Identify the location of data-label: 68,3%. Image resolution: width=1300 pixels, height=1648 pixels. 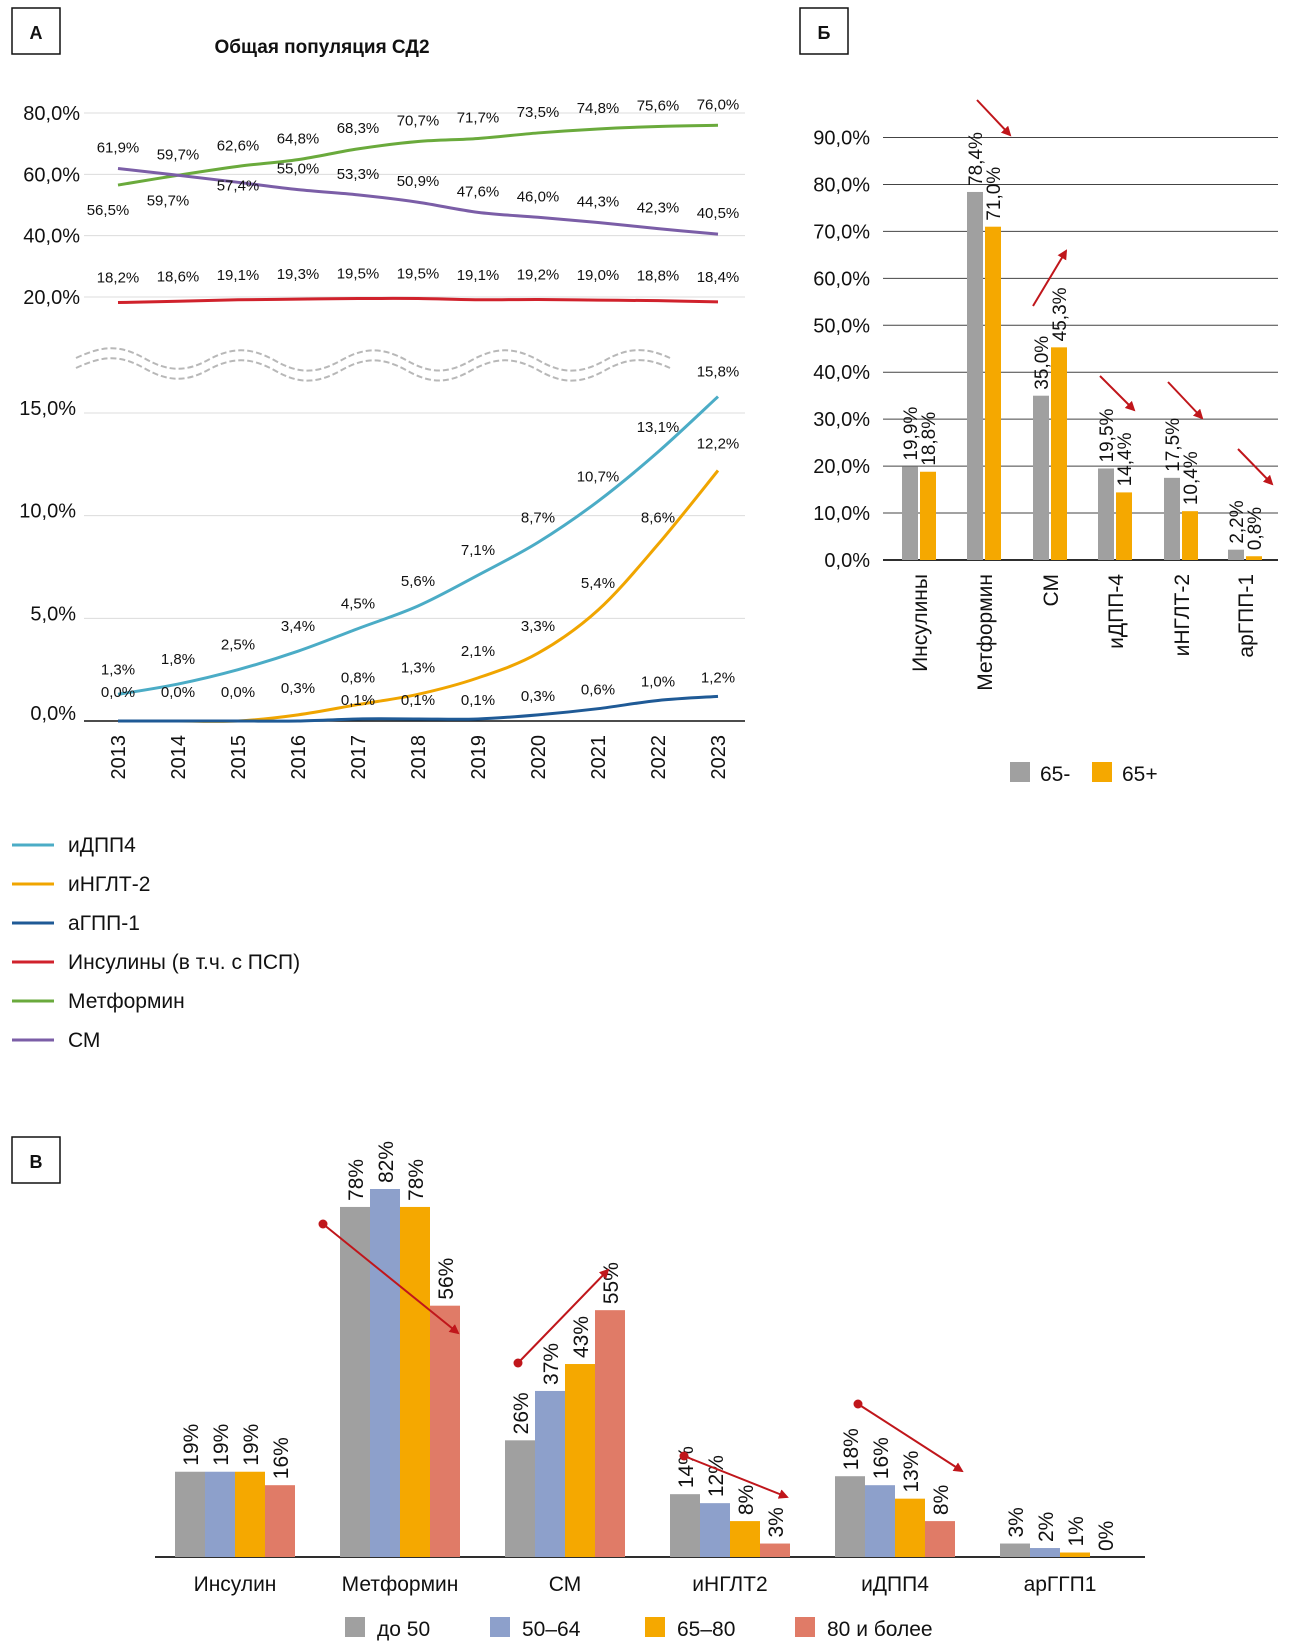
(358, 128).